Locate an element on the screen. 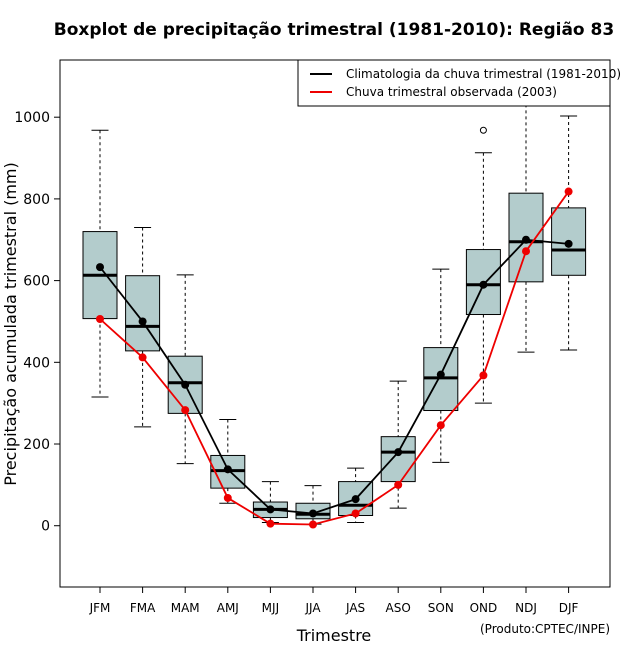  x-tick-label: OND is located at coordinates (484, 608).